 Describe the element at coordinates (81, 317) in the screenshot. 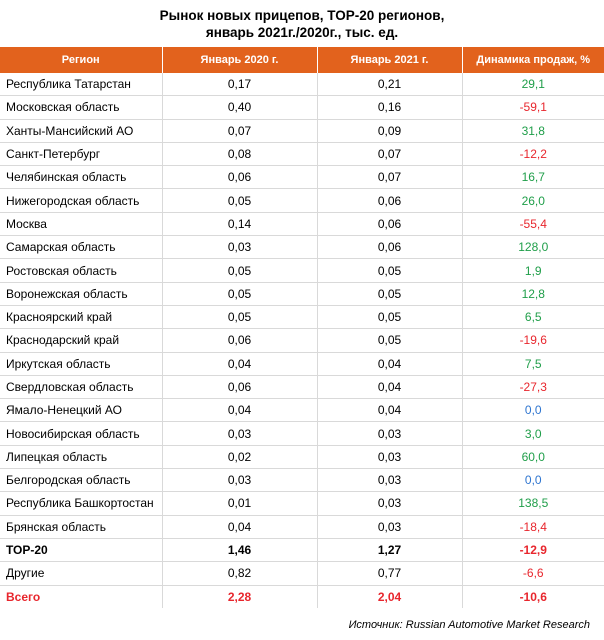

I see `cell-region: Красноярский край` at that location.